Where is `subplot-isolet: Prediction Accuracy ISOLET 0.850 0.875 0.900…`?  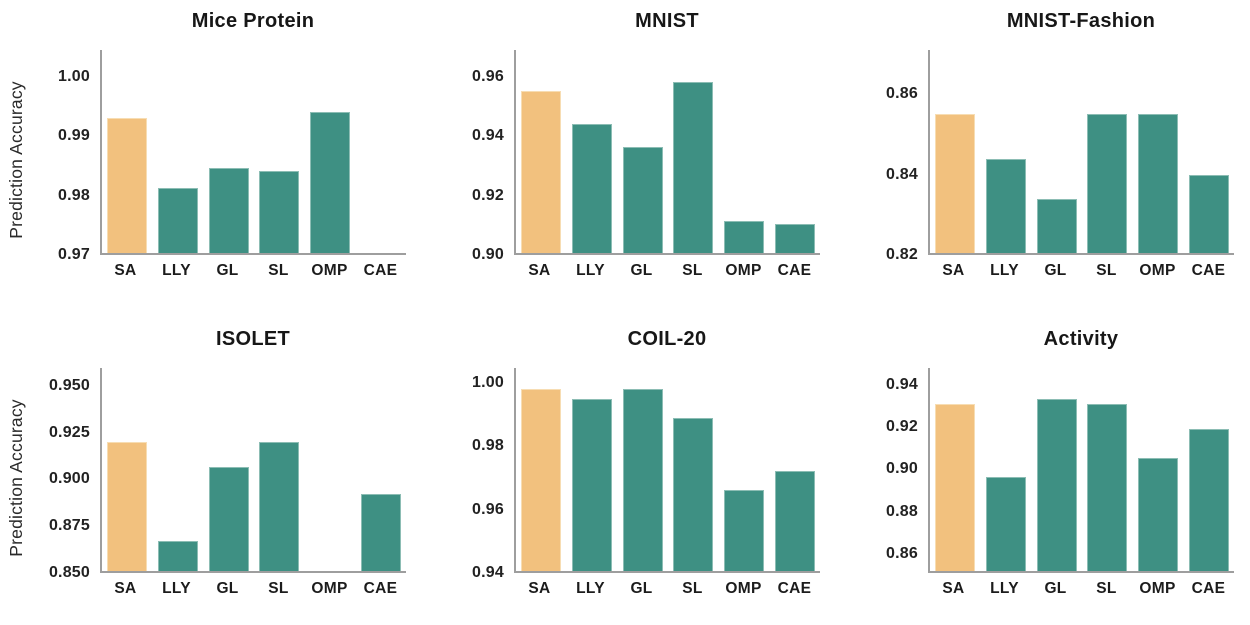 subplot-isolet: Prediction Accuracy ISOLET 0.850 0.875 0.900… is located at coordinates (206, 463).